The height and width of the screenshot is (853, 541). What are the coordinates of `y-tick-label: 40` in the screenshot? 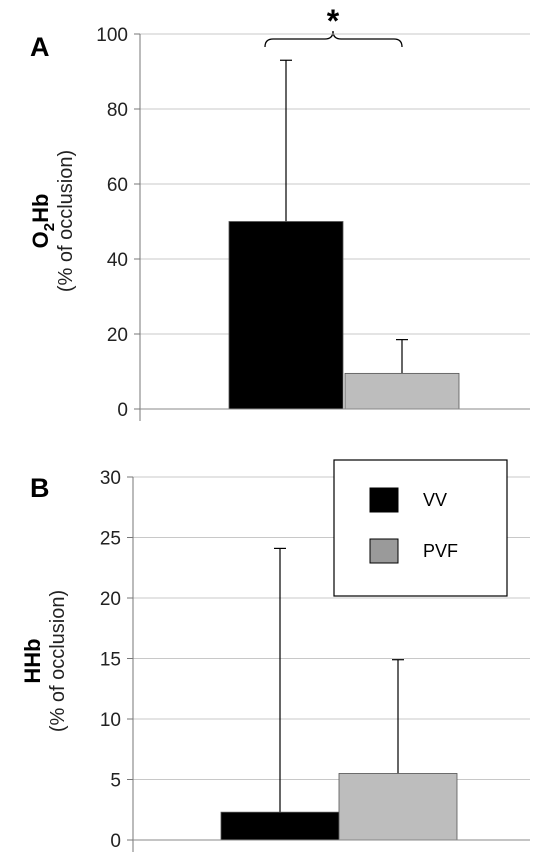 It's located at (117, 260).